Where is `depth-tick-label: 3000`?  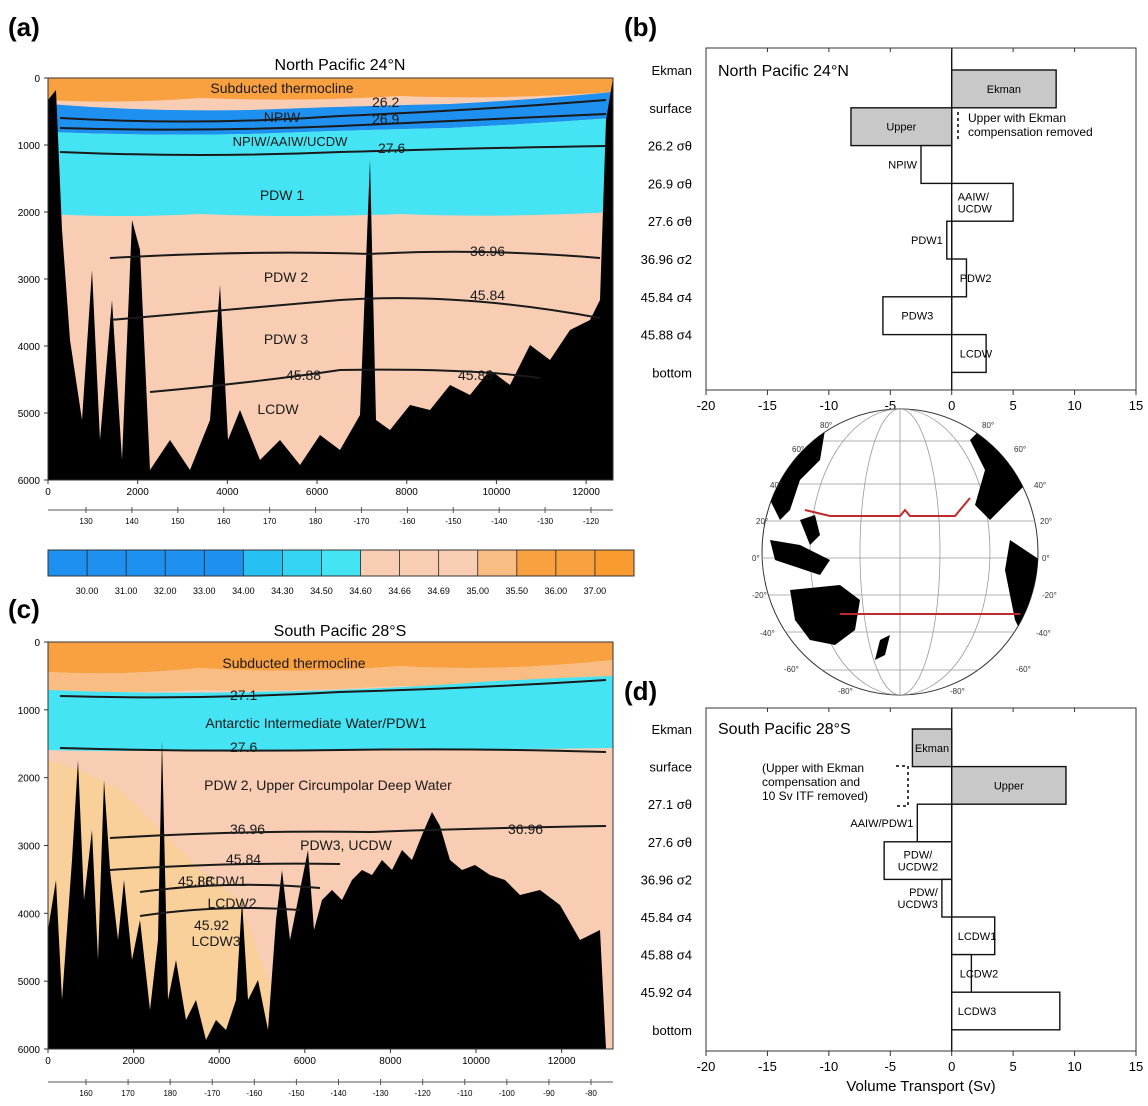 depth-tick-label: 3000 is located at coordinates (29, 847).